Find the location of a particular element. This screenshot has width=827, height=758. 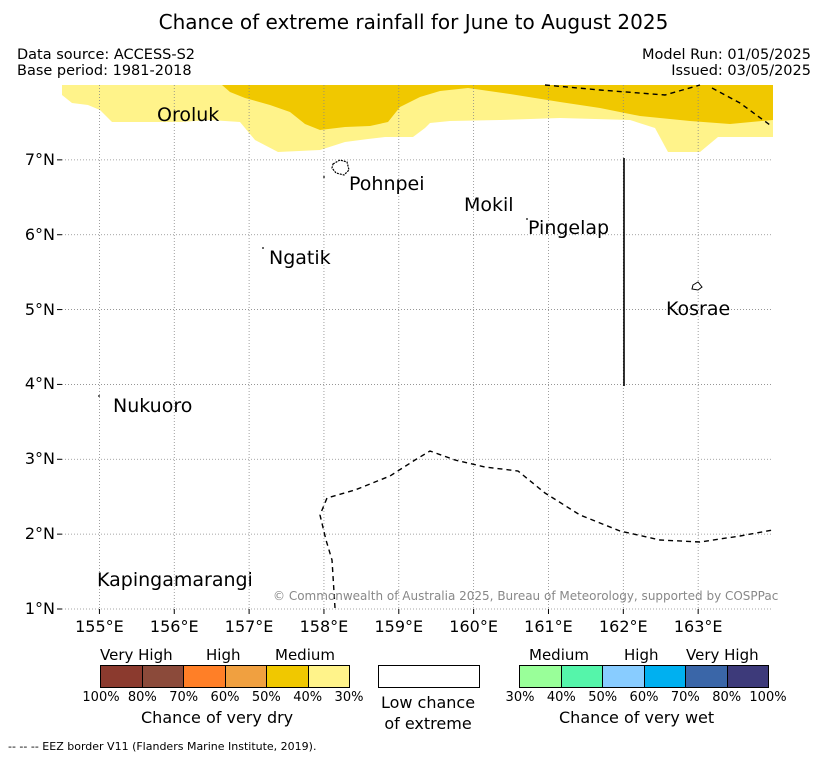

label-ngatik: Ngatik is located at coordinates (300, 258).